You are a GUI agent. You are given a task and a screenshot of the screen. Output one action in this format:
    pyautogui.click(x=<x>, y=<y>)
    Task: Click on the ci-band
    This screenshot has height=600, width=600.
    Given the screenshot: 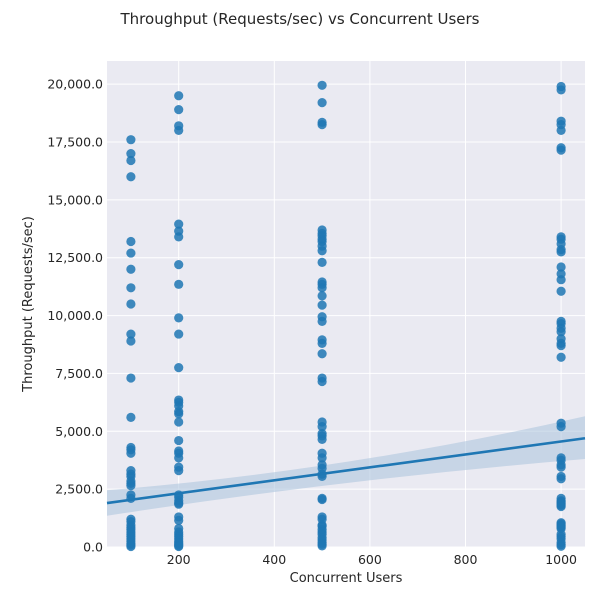 What is the action you would take?
    pyautogui.click(x=346, y=466)
    